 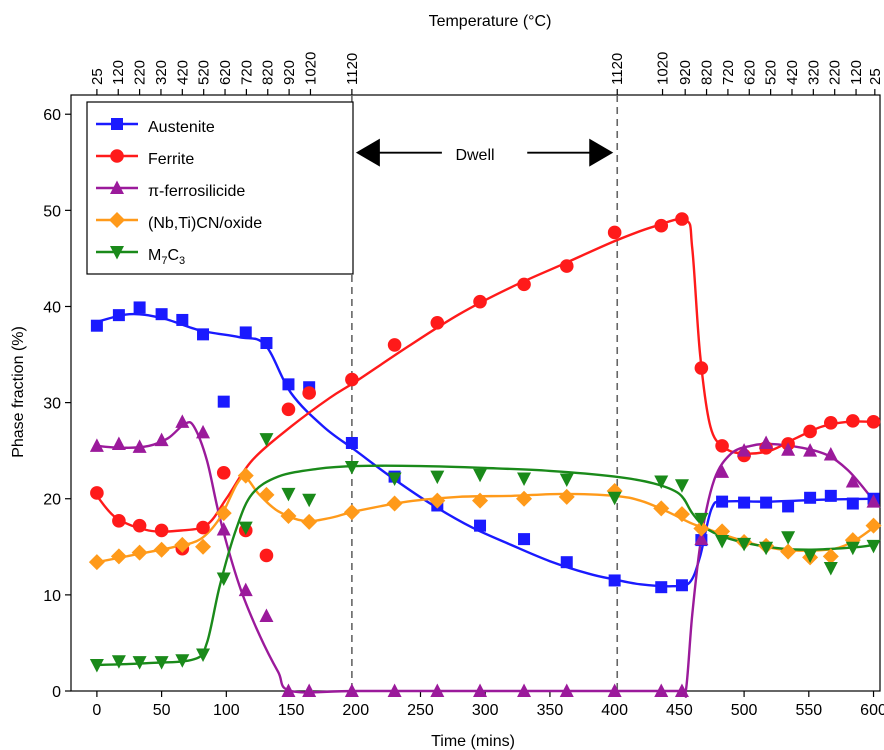 What do you see at coordinates (473, 741) in the screenshot?
I see `x-axis-title: Time (mins)` at bounding box center [473, 741].